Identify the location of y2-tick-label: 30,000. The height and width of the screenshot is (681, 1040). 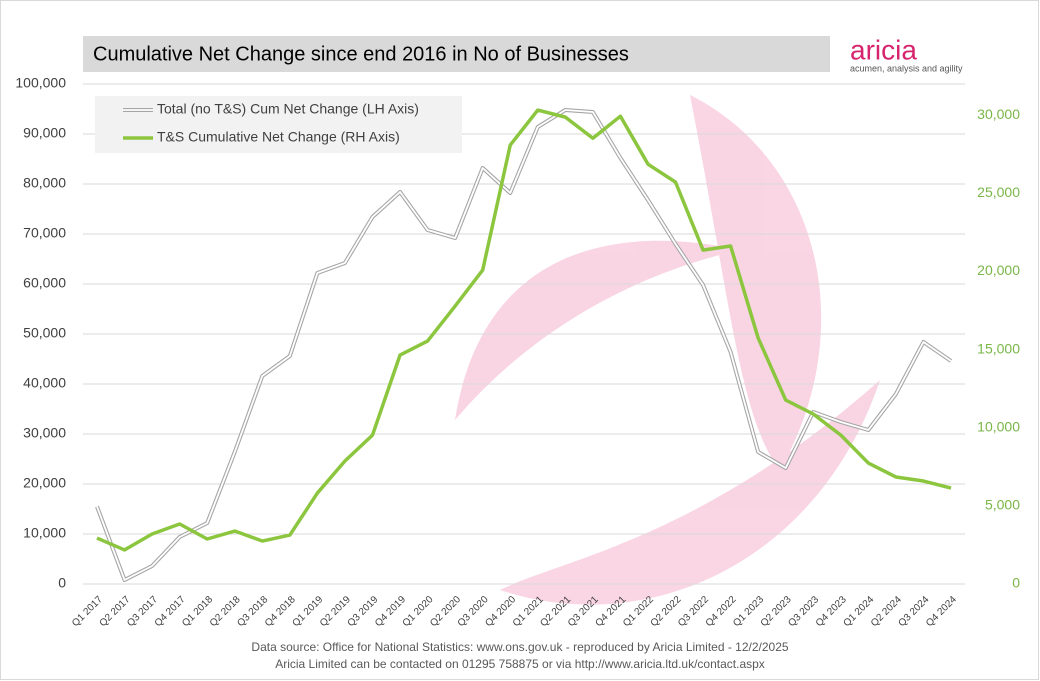
(998, 114).